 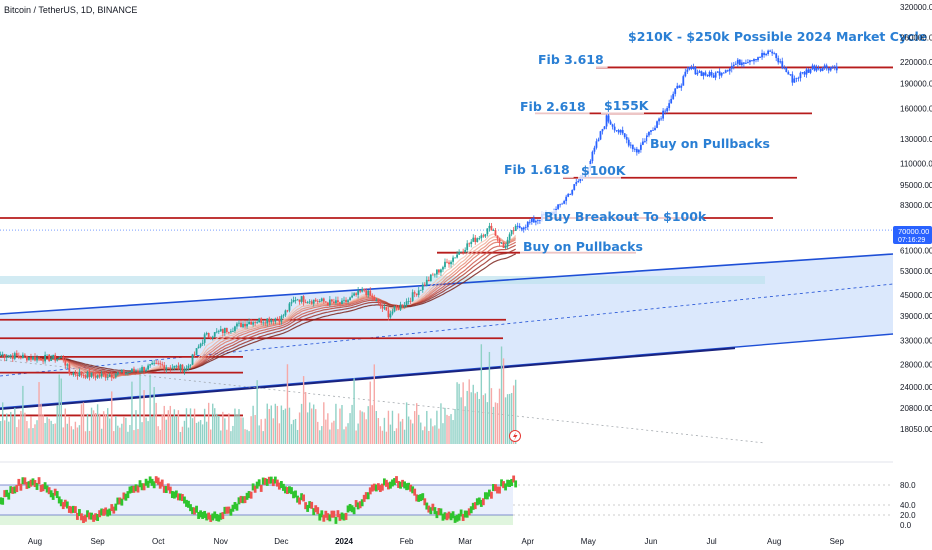 What do you see at coordinates (258, 307) in the screenshot?
I see `ema-line` at bounding box center [258, 307].